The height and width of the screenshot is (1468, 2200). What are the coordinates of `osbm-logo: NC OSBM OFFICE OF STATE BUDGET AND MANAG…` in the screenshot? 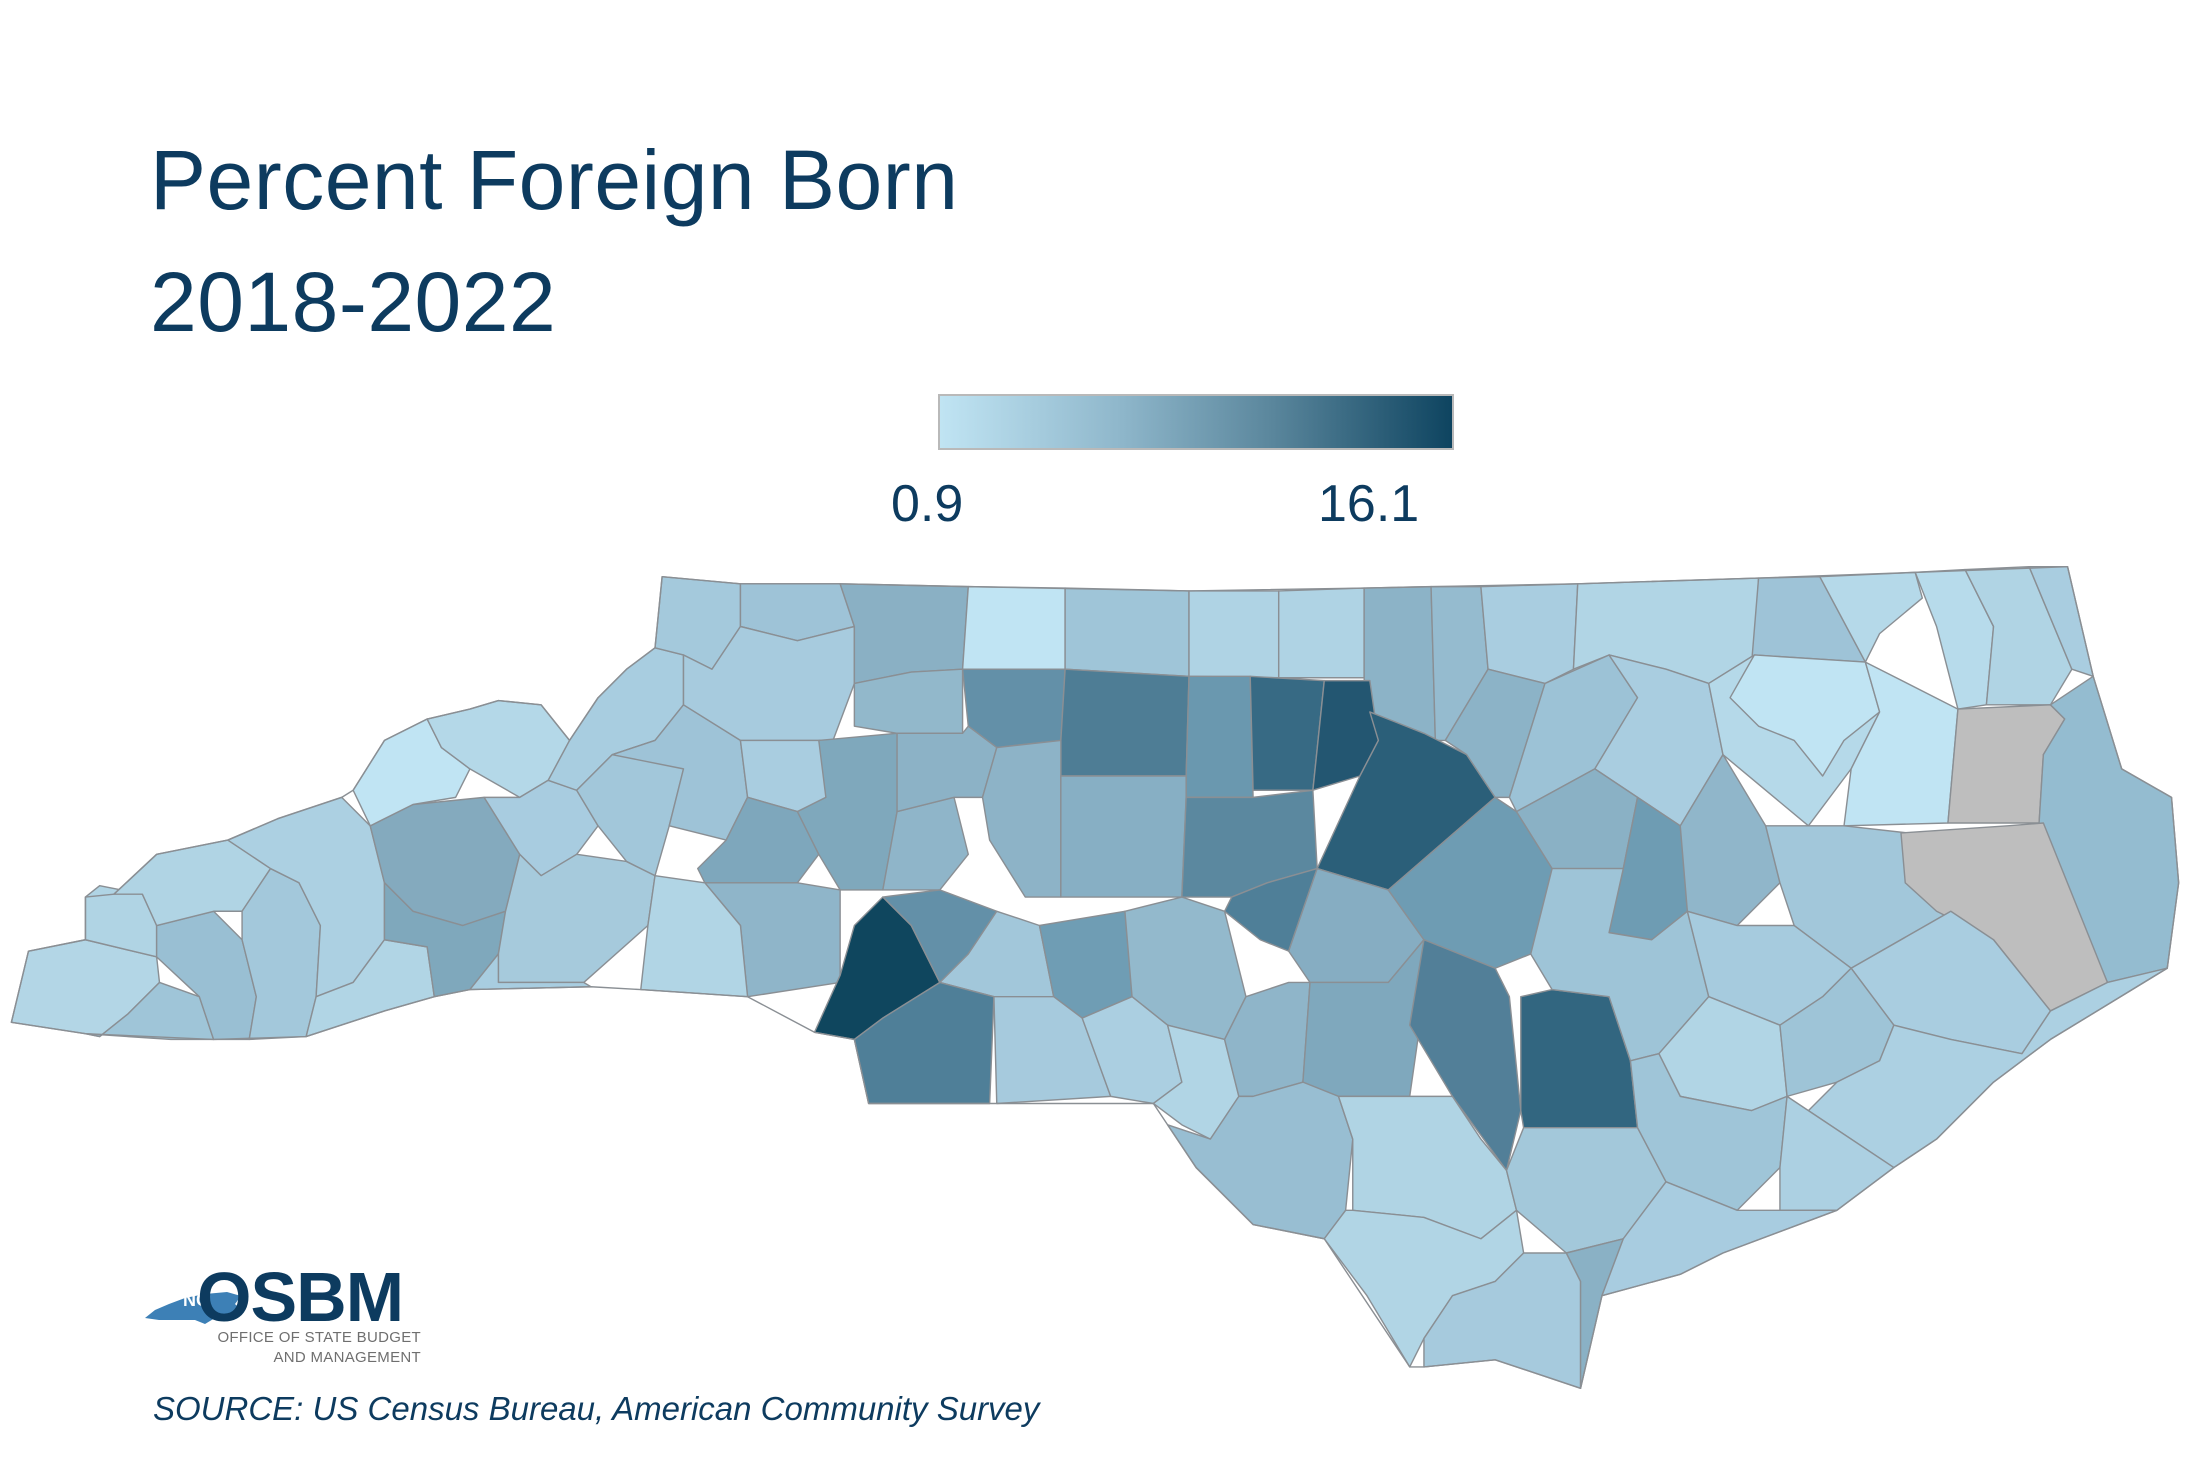 It's located at (285, 1317).